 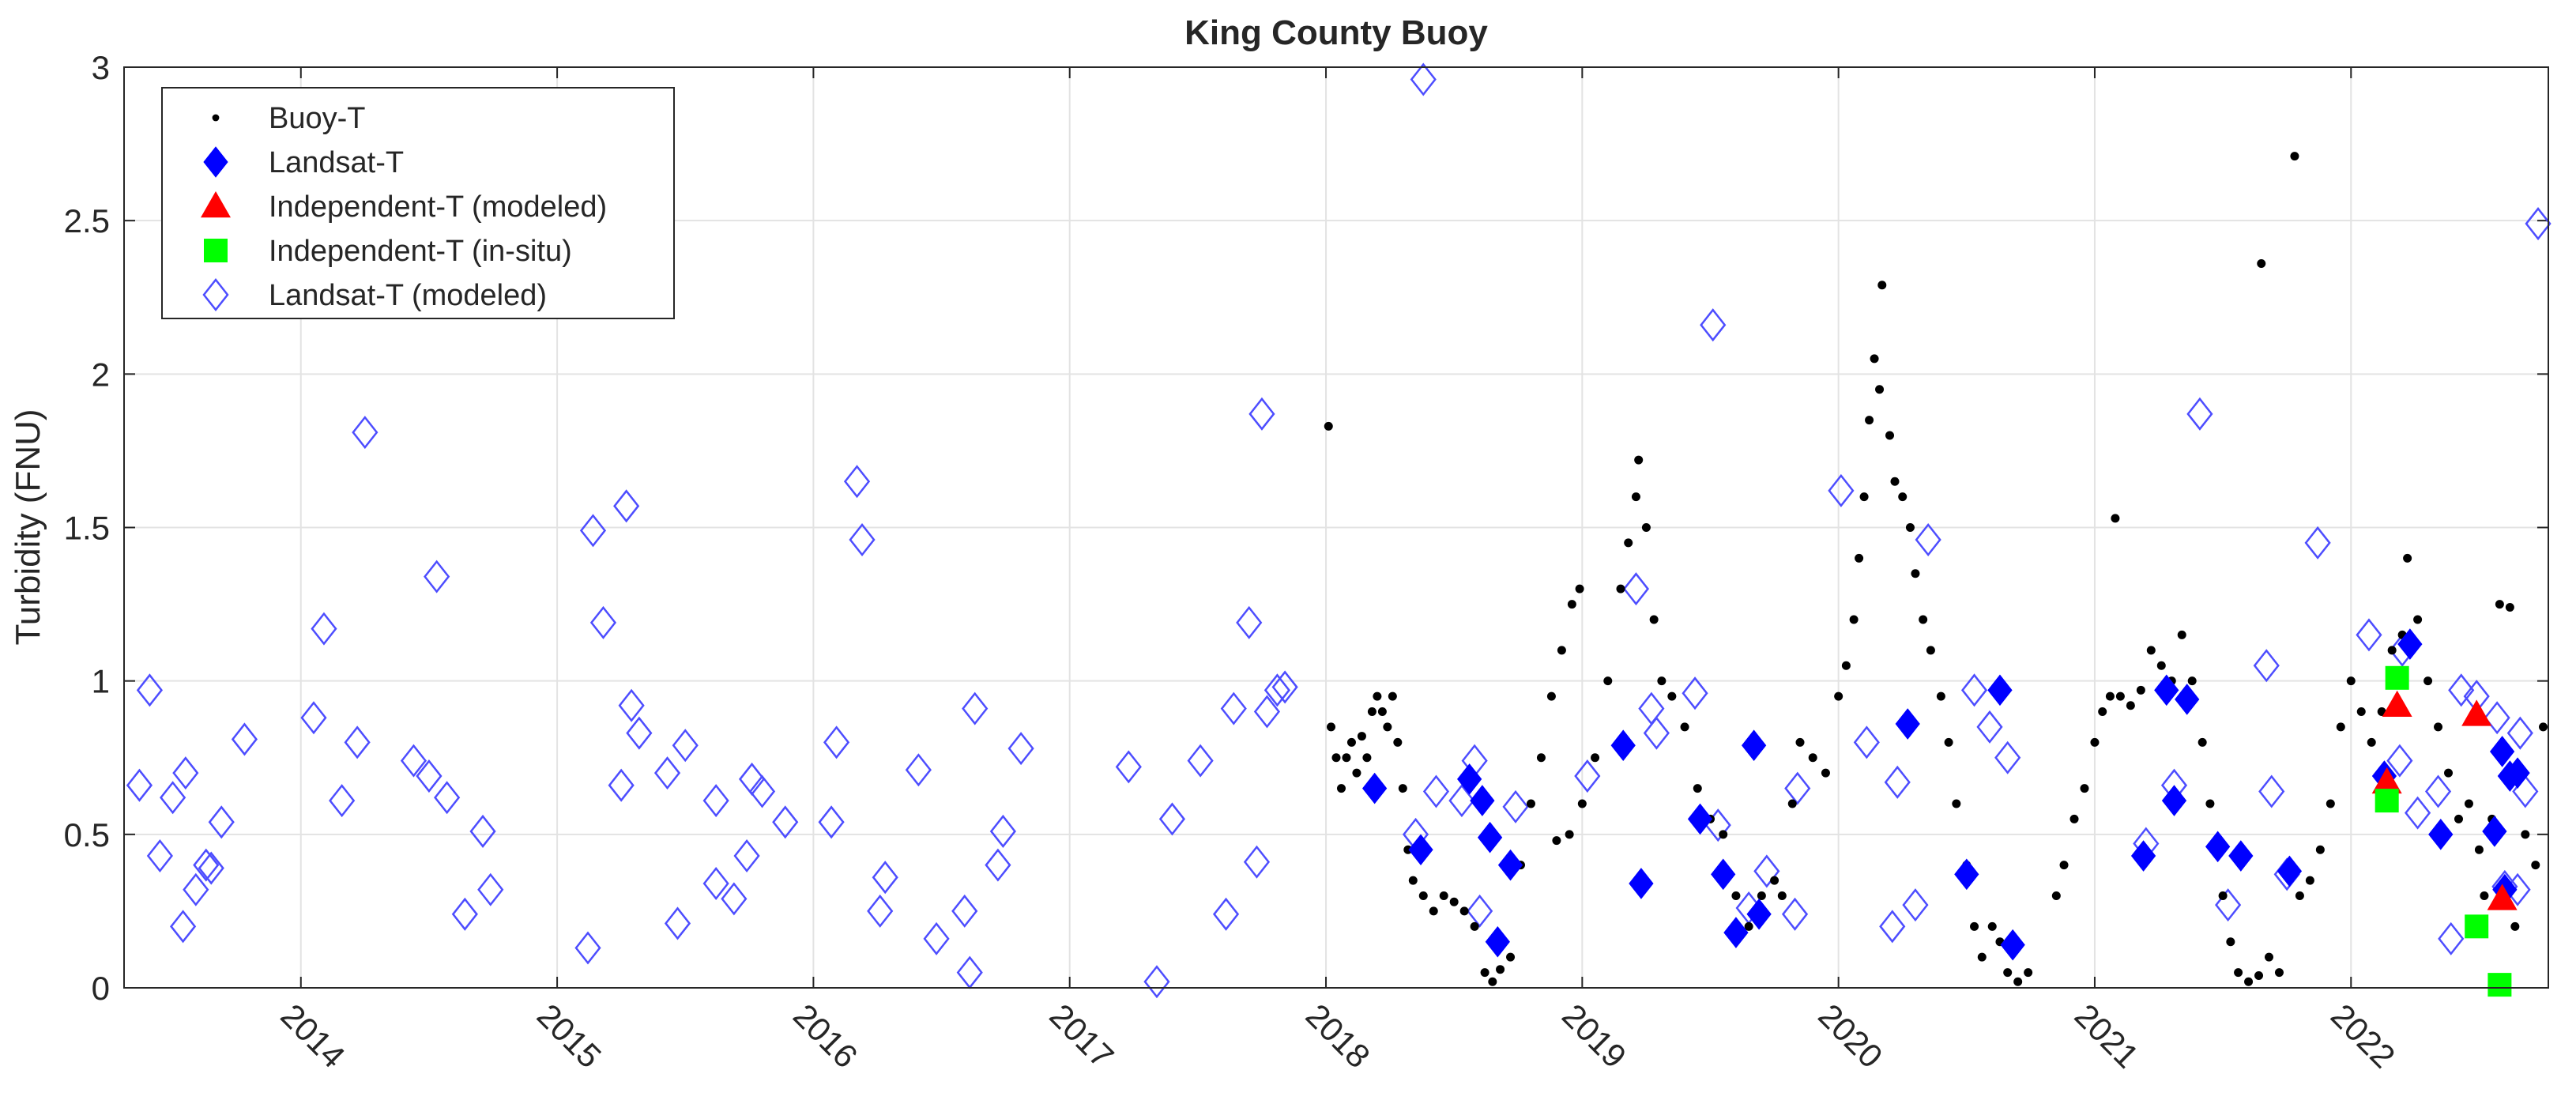 I want to click on chart-title: King County Buoy, so click(x=1336, y=32).